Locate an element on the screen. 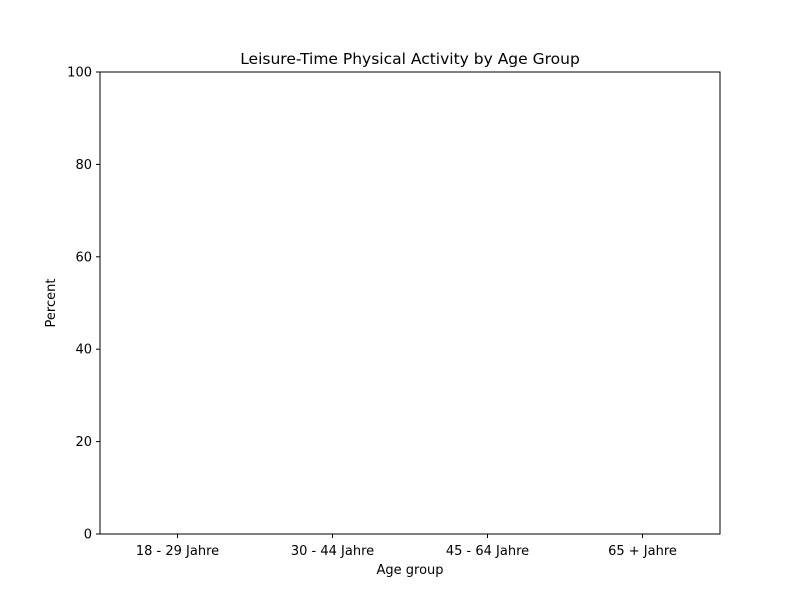 The height and width of the screenshot is (604, 800). y-tick-label: 100 is located at coordinates (79, 73).